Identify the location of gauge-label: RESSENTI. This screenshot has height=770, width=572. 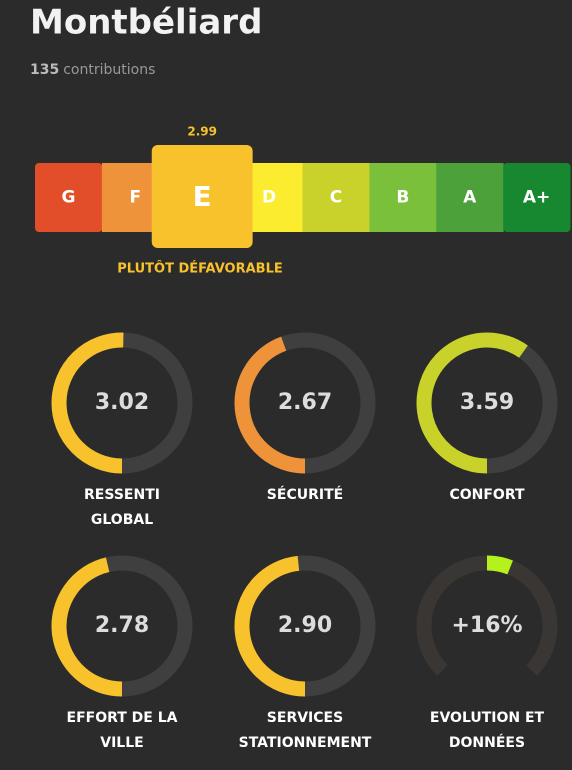
(122, 495).